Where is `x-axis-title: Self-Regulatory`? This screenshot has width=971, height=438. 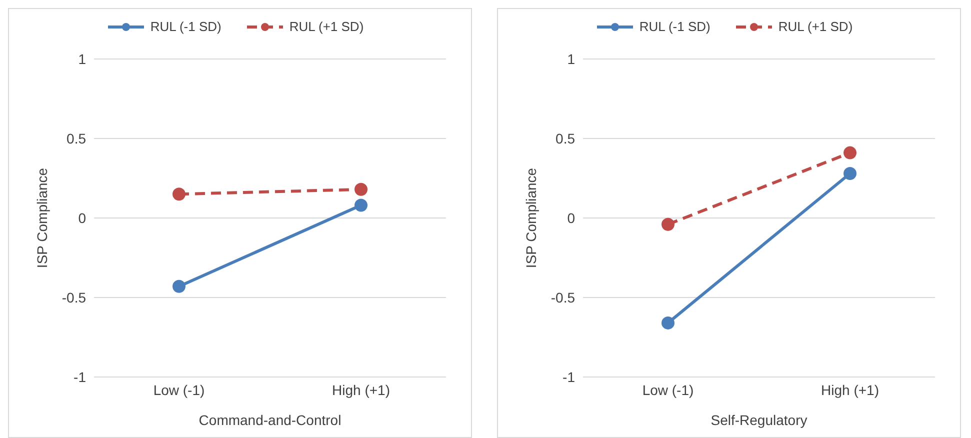
x-axis-title: Self-Regulatory is located at coordinates (759, 420).